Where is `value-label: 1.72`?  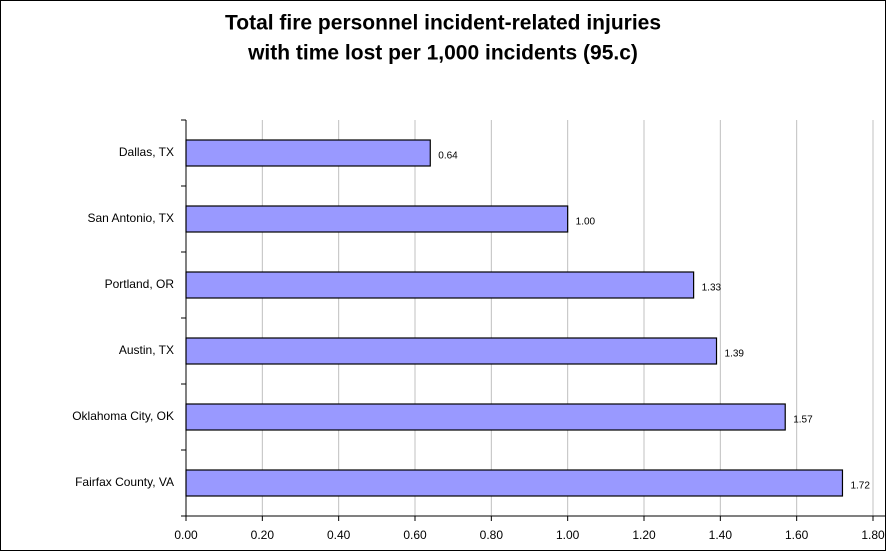 value-label: 1.72 is located at coordinates (860, 486).